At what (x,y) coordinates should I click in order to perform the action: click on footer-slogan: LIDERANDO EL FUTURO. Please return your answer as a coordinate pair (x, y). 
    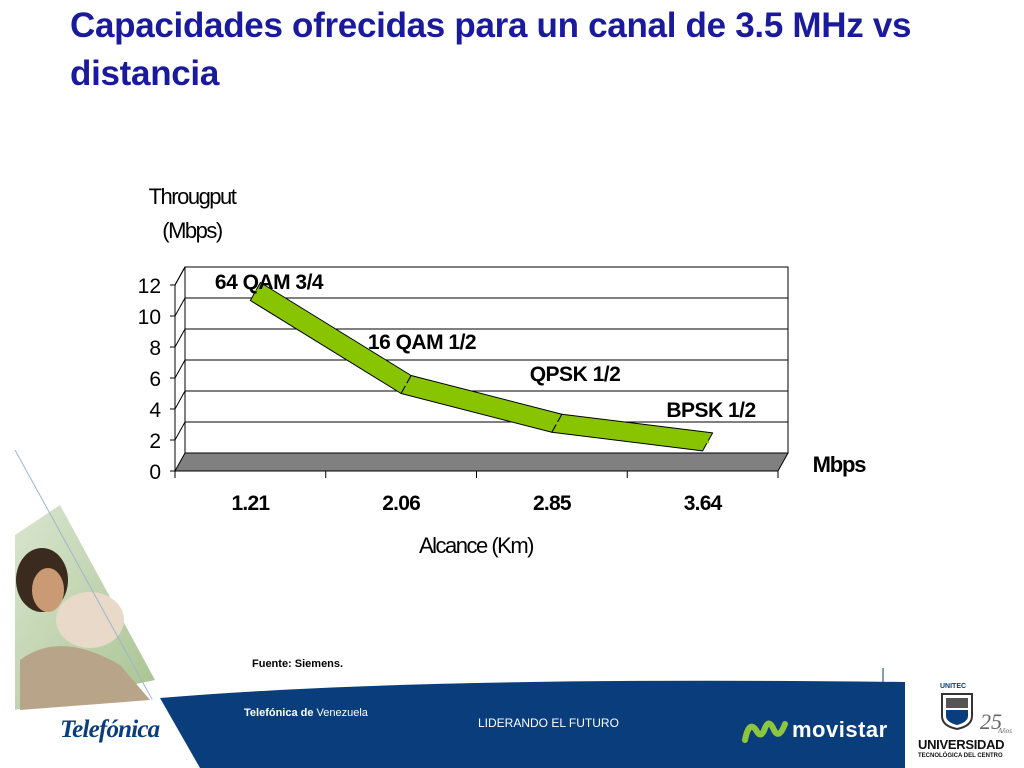
    Looking at the image, I should click on (548, 723).